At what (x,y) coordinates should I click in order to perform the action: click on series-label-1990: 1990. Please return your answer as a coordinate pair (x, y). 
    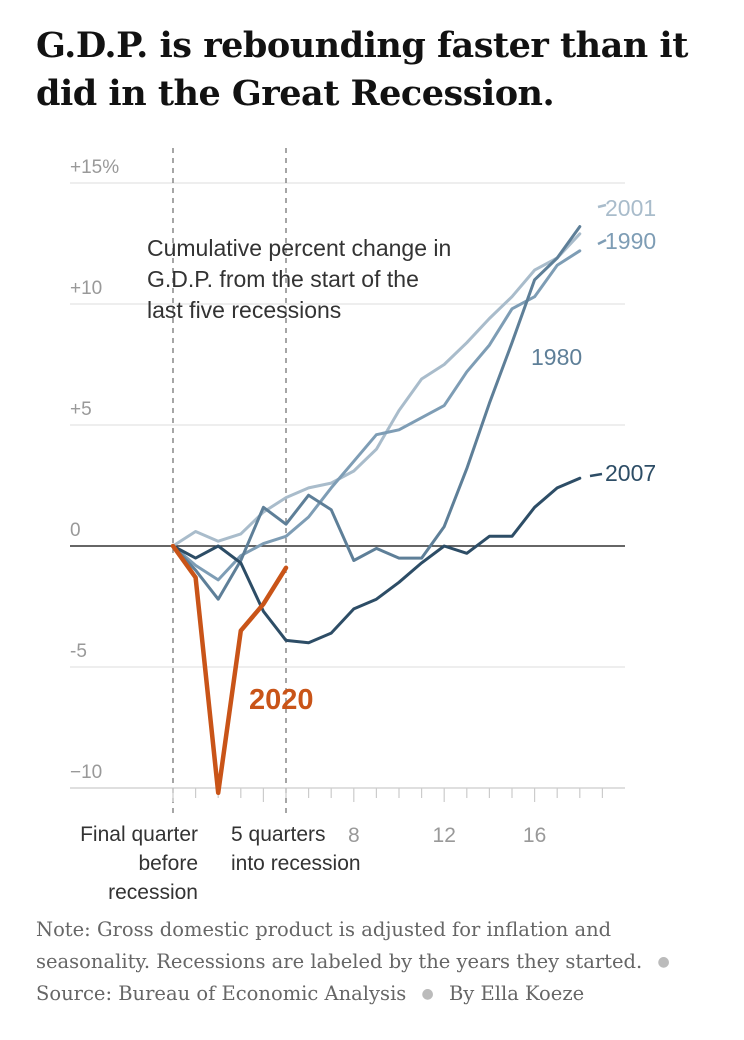
    Looking at the image, I should click on (630, 241).